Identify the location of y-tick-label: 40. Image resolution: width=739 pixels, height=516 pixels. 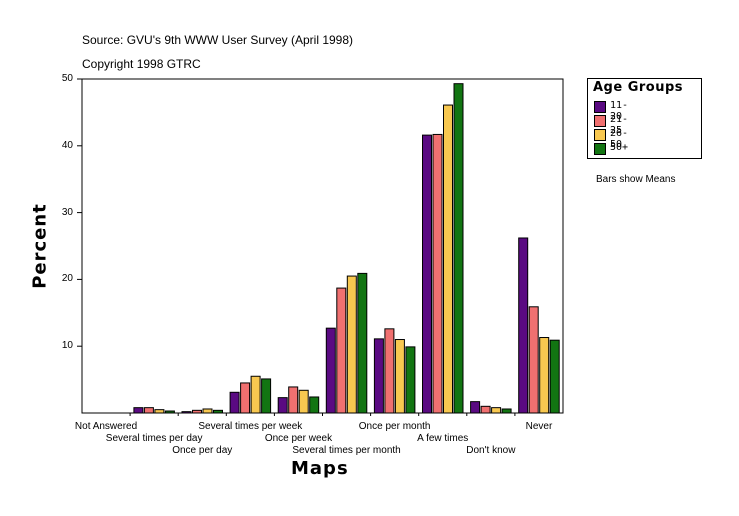
(67, 145).